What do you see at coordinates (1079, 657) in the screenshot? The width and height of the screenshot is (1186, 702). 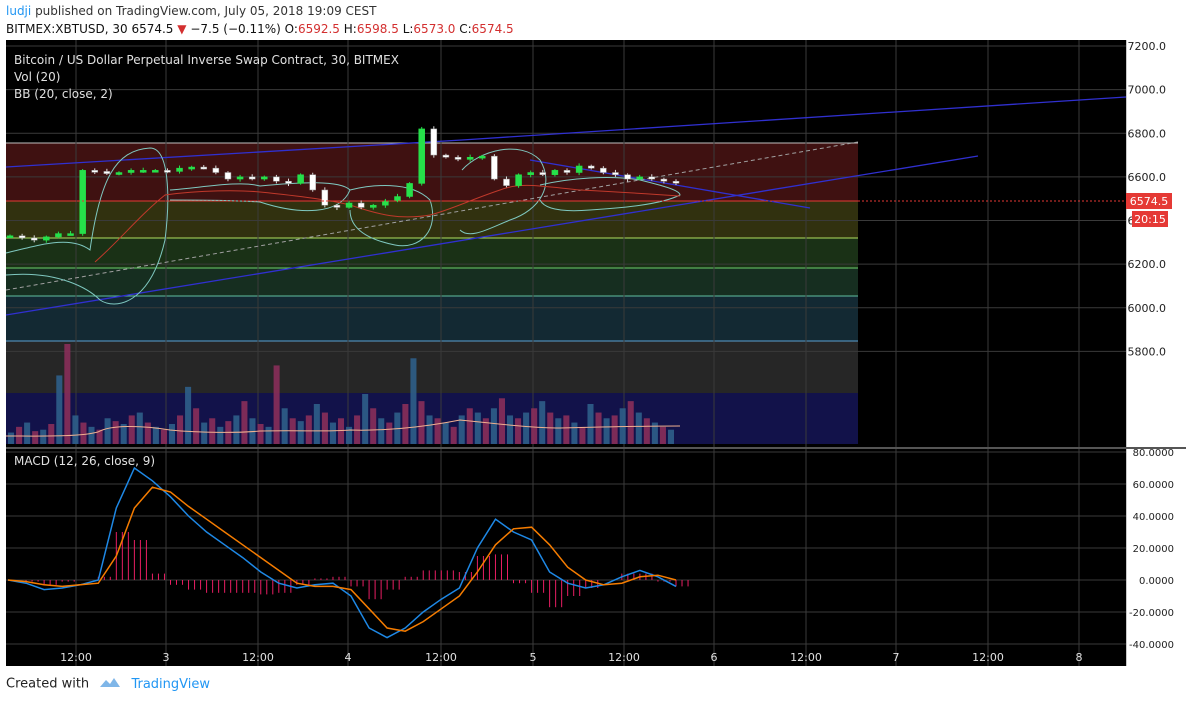 I see `time-tick: 8` at bounding box center [1079, 657].